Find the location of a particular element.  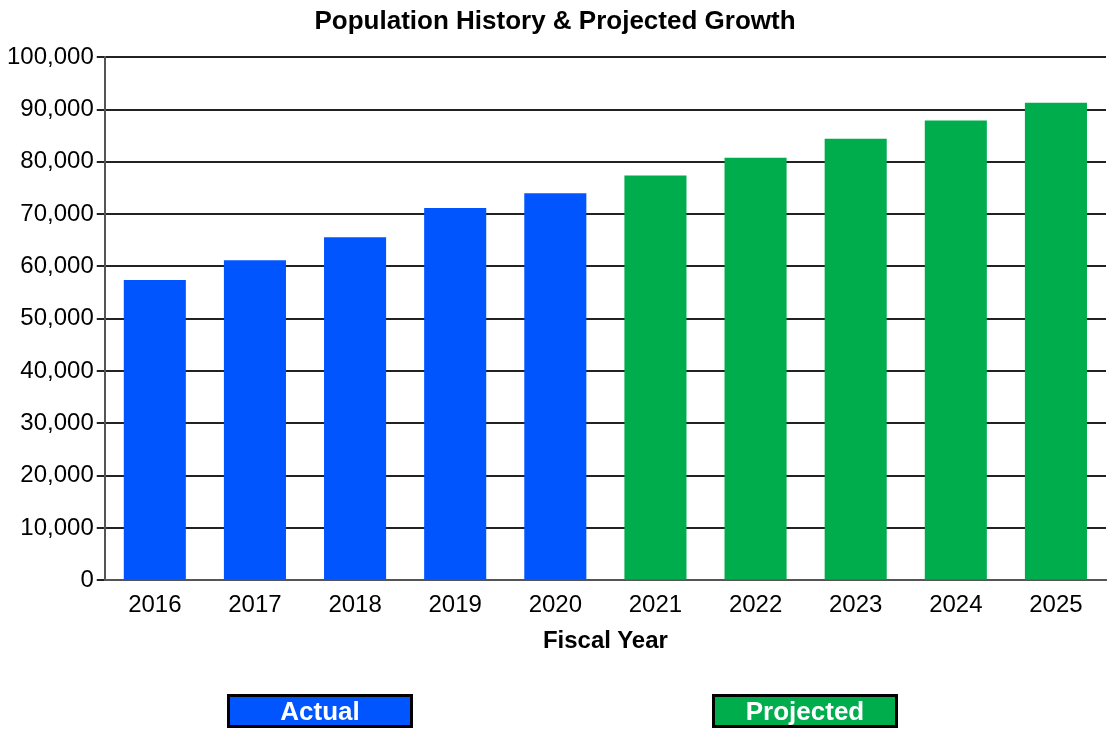

y-tick-label: 90,000 is located at coordinates (57, 108).